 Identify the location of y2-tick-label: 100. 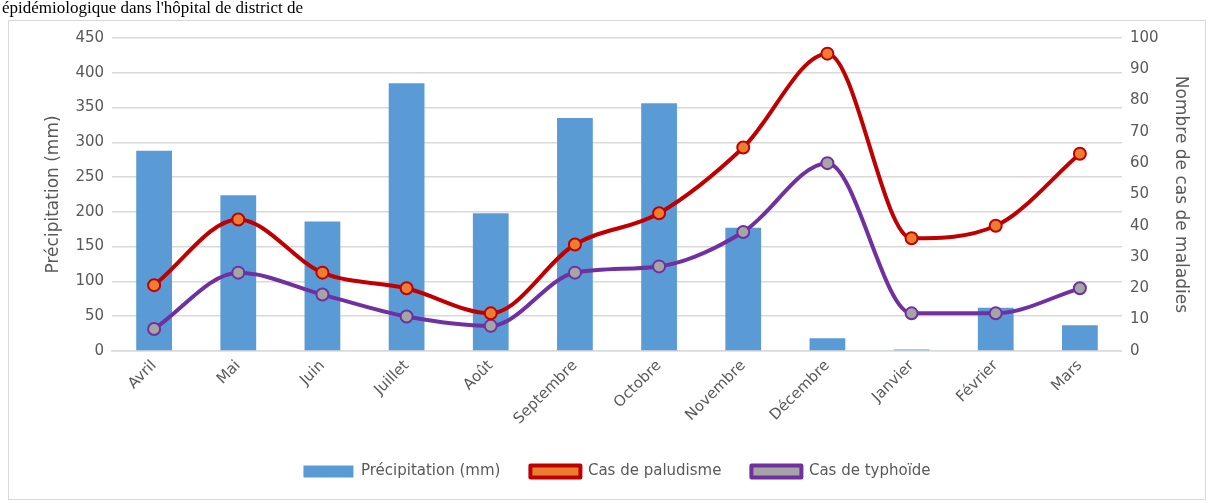
(1144, 36).